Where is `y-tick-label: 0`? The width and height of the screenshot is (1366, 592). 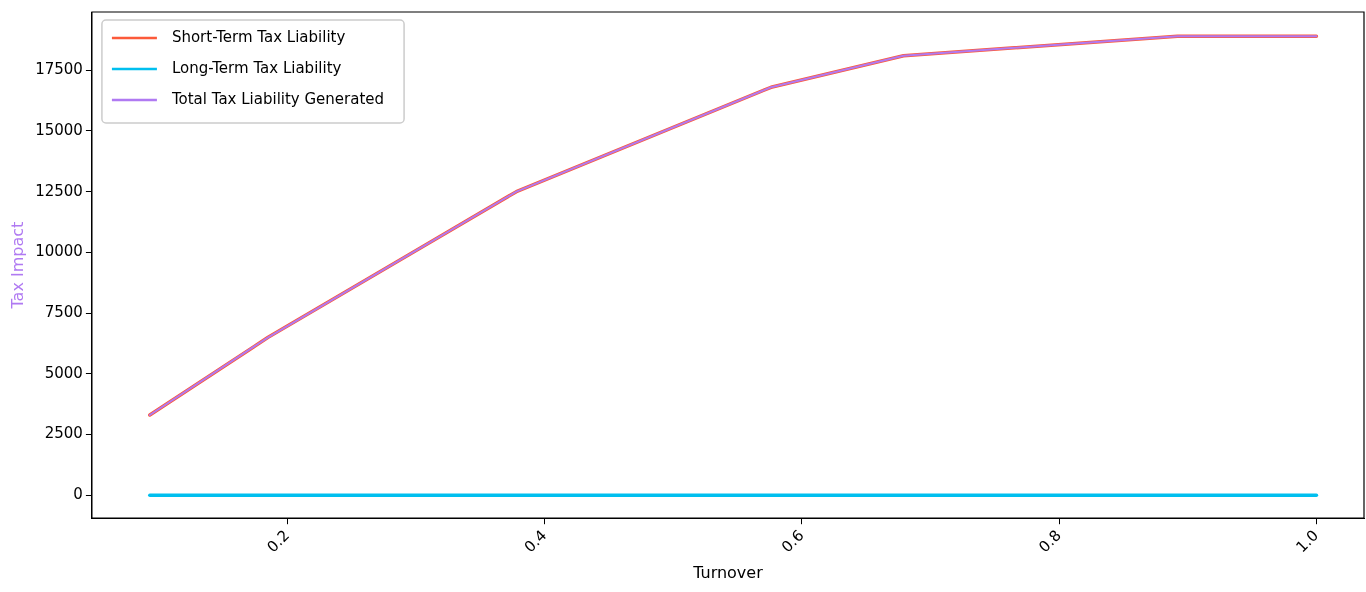
y-tick-label: 0 is located at coordinates (78, 494).